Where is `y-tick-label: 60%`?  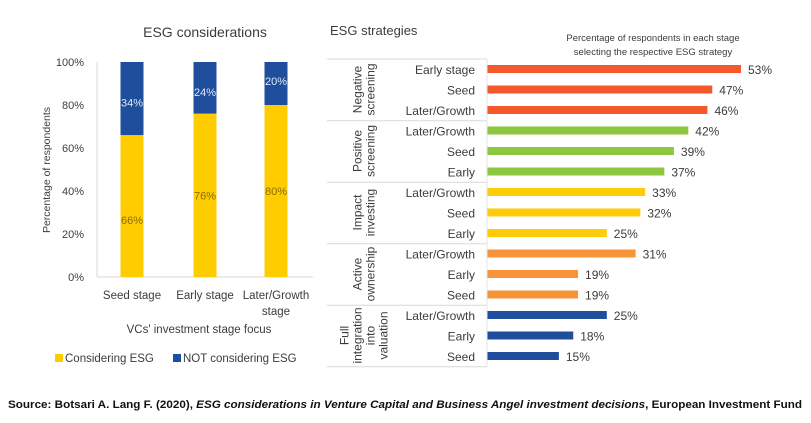
y-tick-label: 60% is located at coordinates (73, 149).